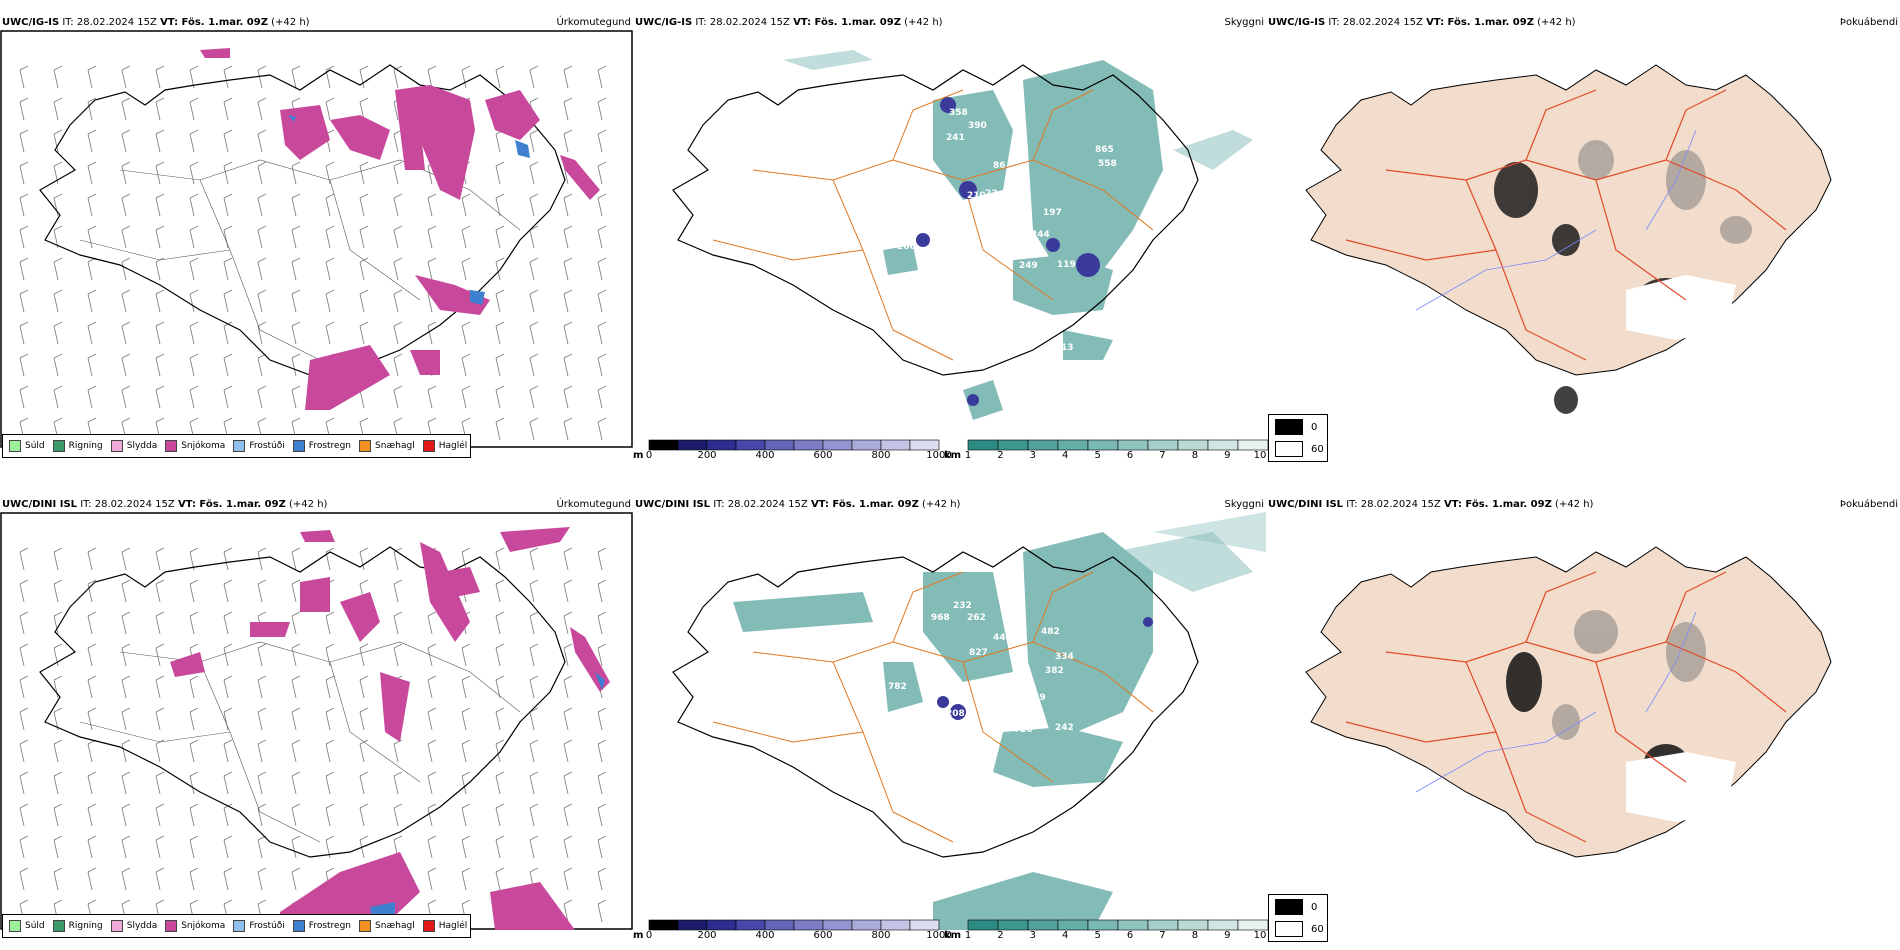 The image size is (1900, 950). Describe the element at coordinates (962, 606) in the screenshot. I see `cloudbase-label: 232` at that location.